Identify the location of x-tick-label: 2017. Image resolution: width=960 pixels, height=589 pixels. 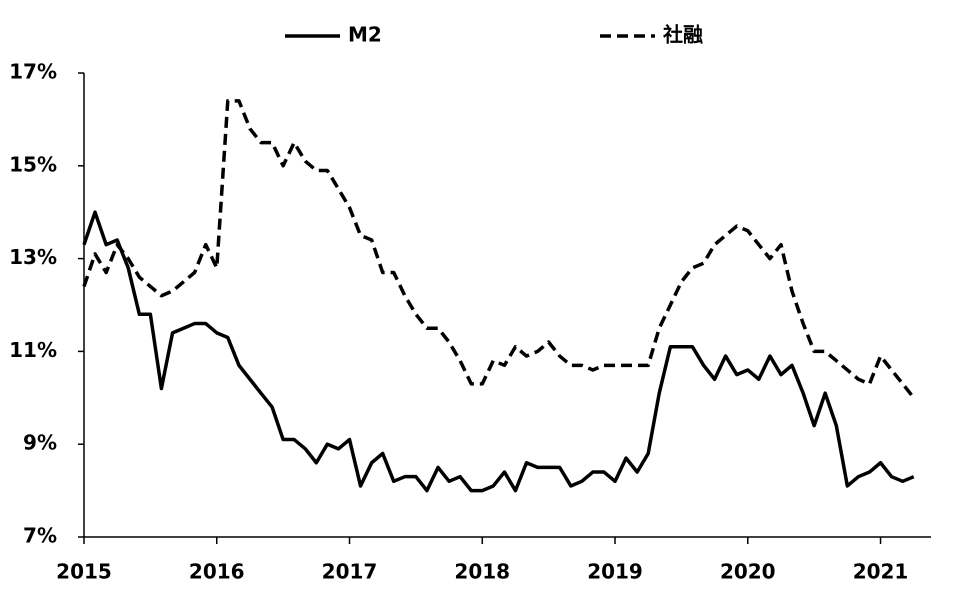
(350, 572).